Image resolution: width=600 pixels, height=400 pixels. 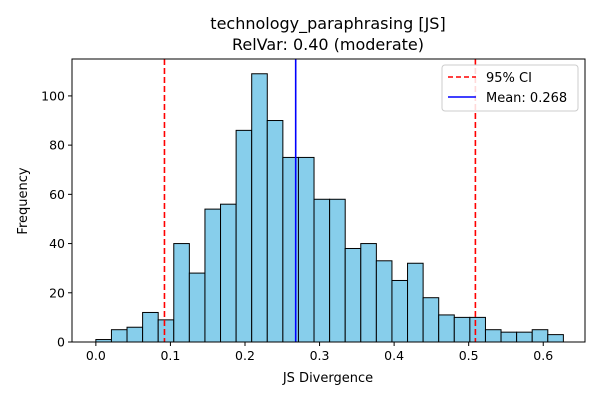 I want to click on legend: 95% CI Mean: 0.268, so click(x=510, y=88).